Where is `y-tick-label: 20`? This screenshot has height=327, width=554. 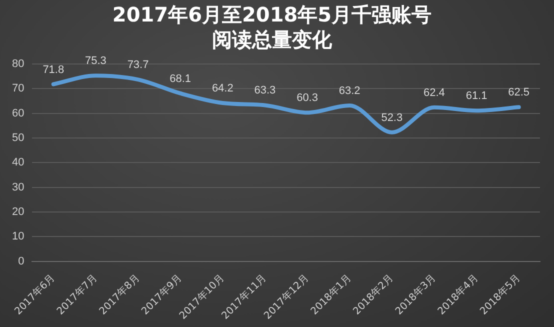
y-tick-label: 20 is located at coordinates (18, 212).